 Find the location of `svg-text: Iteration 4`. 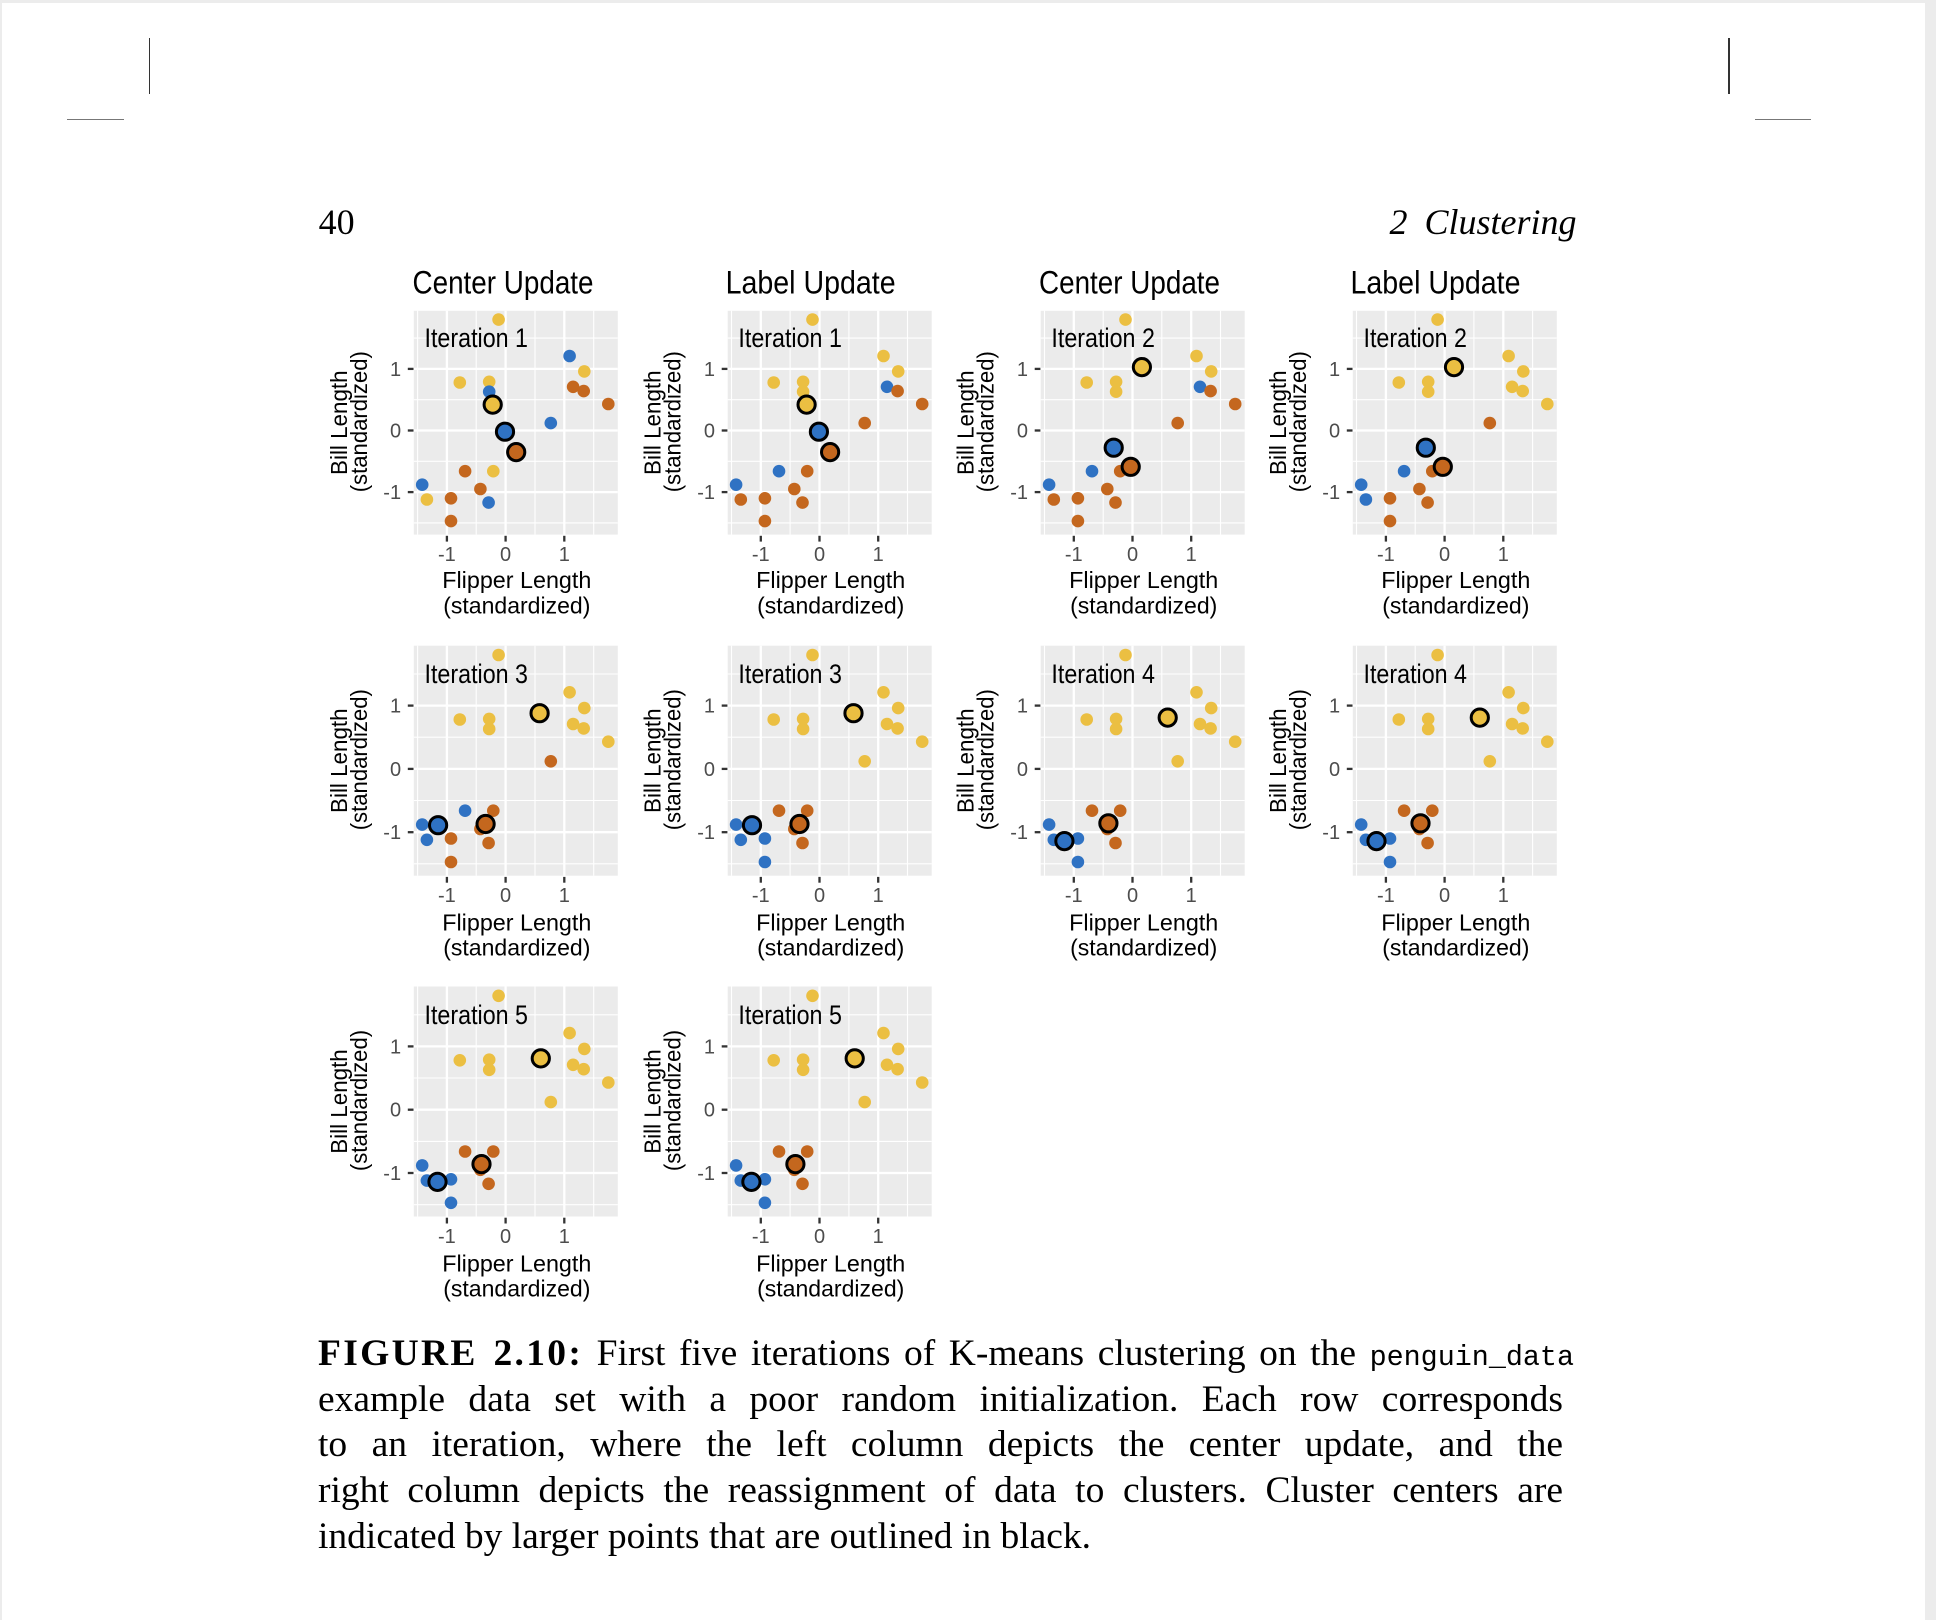

svg-text: Iteration 4 is located at coordinates (1103, 674).